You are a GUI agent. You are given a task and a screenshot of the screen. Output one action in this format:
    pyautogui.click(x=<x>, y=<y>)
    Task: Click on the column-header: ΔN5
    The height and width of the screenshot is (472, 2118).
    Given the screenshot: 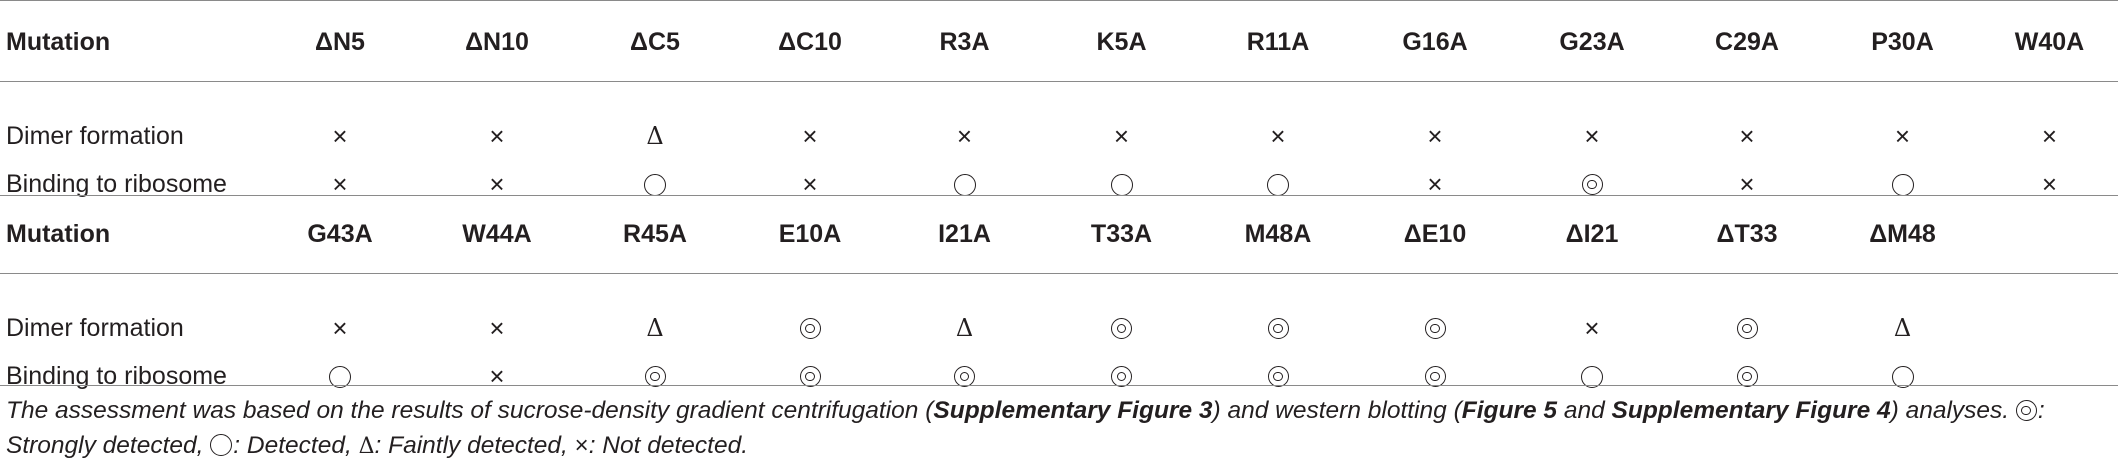 What is the action you would take?
    pyautogui.click(x=340, y=41)
    